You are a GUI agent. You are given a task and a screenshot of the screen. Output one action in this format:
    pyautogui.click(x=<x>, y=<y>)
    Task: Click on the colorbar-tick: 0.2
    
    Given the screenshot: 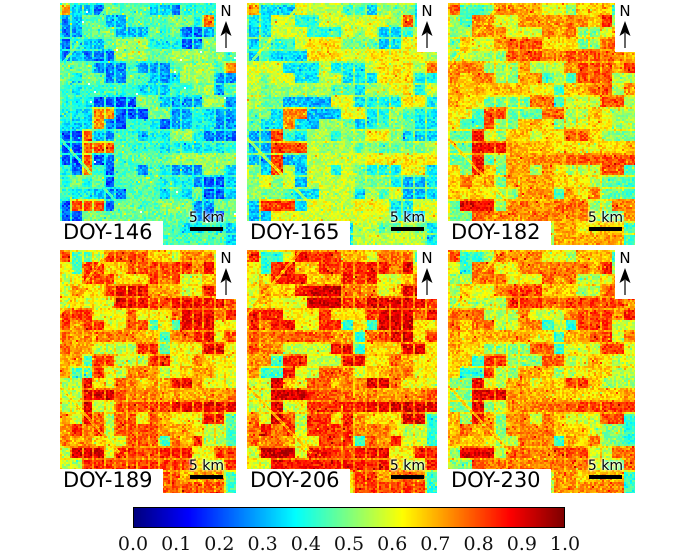 What is the action you would take?
    pyautogui.click(x=219, y=544)
    